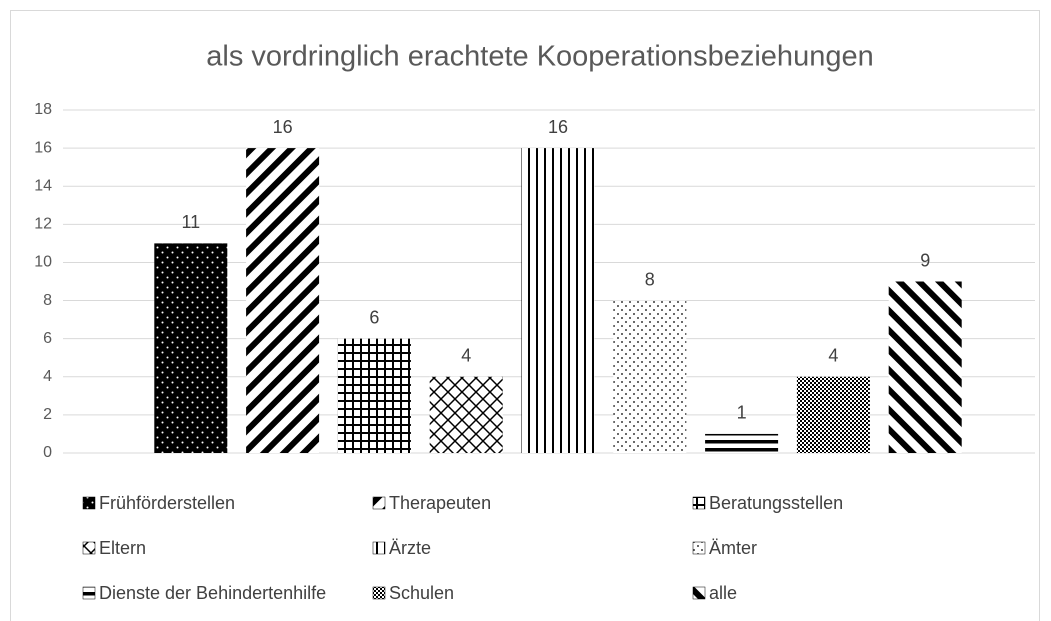 The width and height of the screenshot is (1051, 621). I want to click on y-tick-label: 16, so click(43, 147).